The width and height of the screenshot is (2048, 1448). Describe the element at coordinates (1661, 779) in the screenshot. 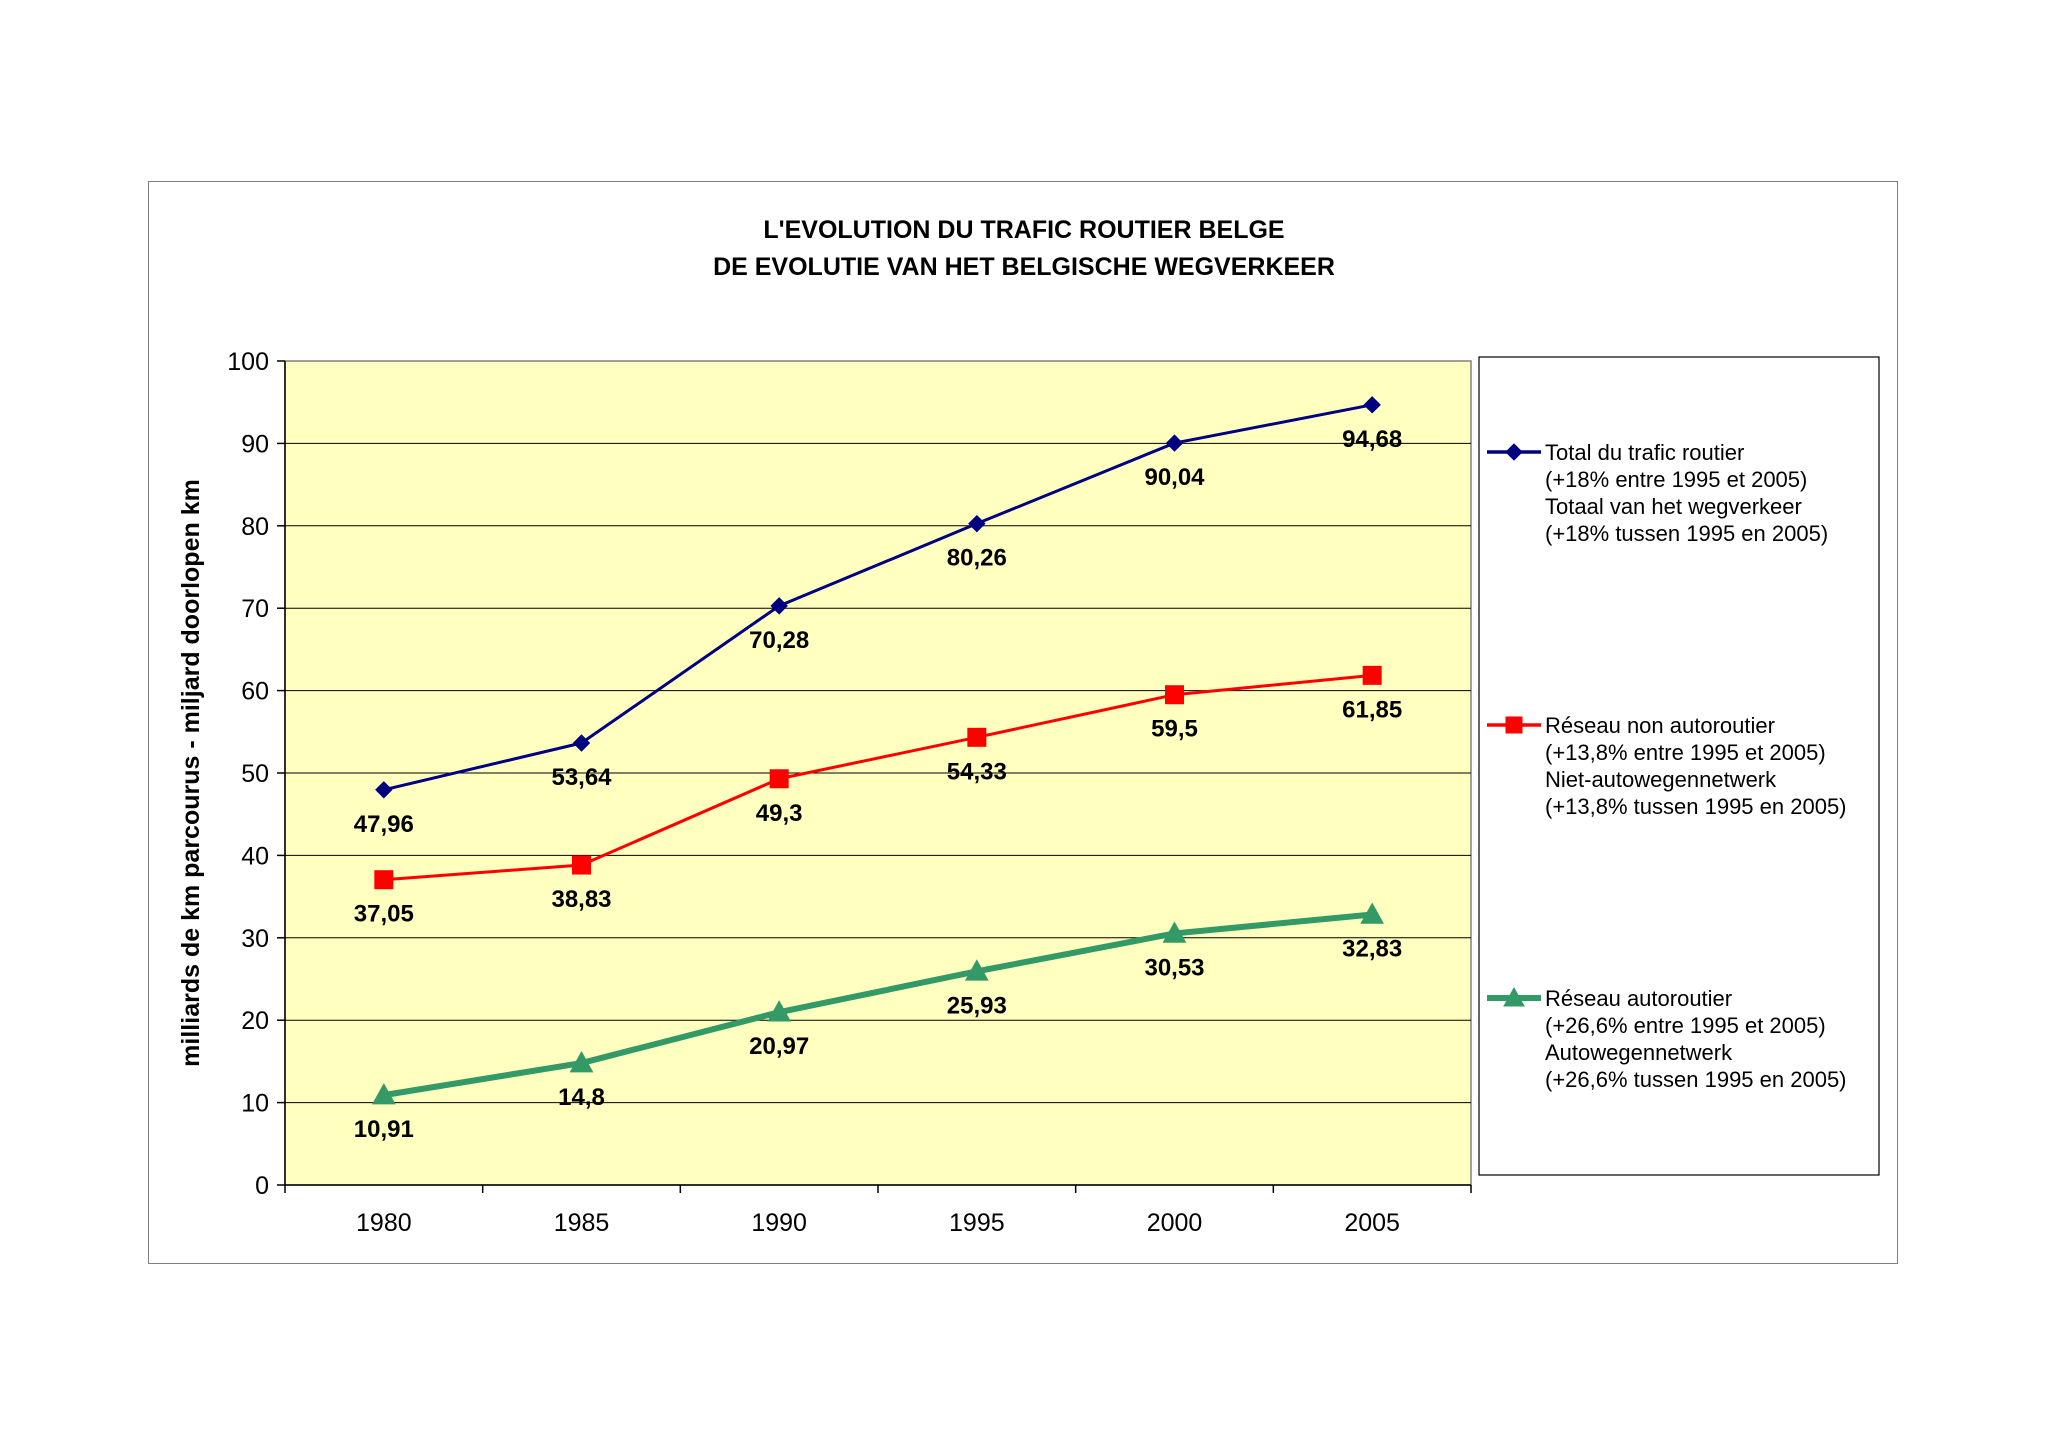

I see `legend-entry-text: Niet-autowegennetwerk` at that location.